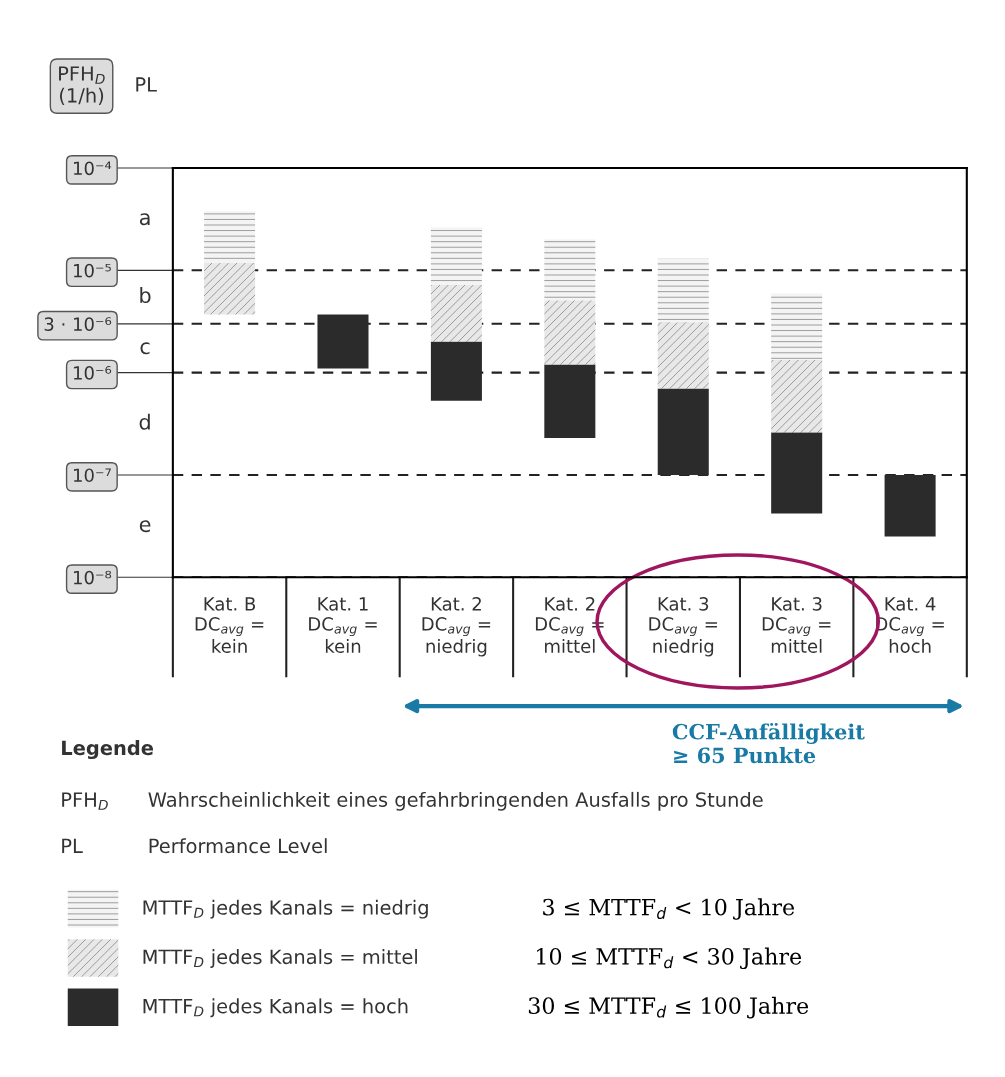  Describe the element at coordinates (669, 909) in the screenshot. I see `text: 3 ≤ MTTF$_{d}$ < 10 Jahre` at that location.